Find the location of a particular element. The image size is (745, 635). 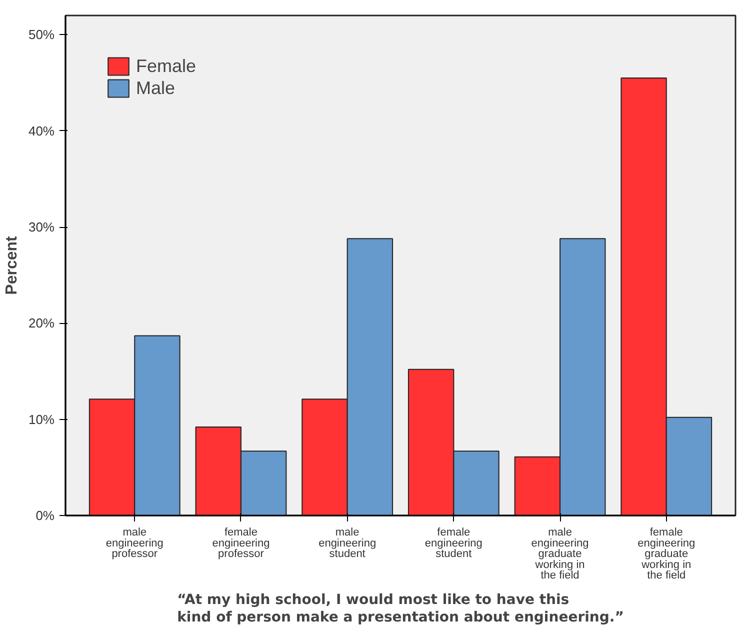

y-tick-label: 50% is located at coordinates (41, 34).